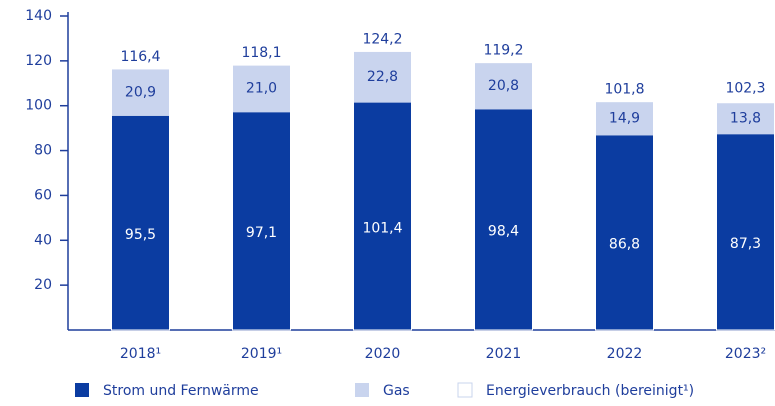  I want to click on legend-label: Energieverbrauch (bereinigt¹), so click(590, 391).